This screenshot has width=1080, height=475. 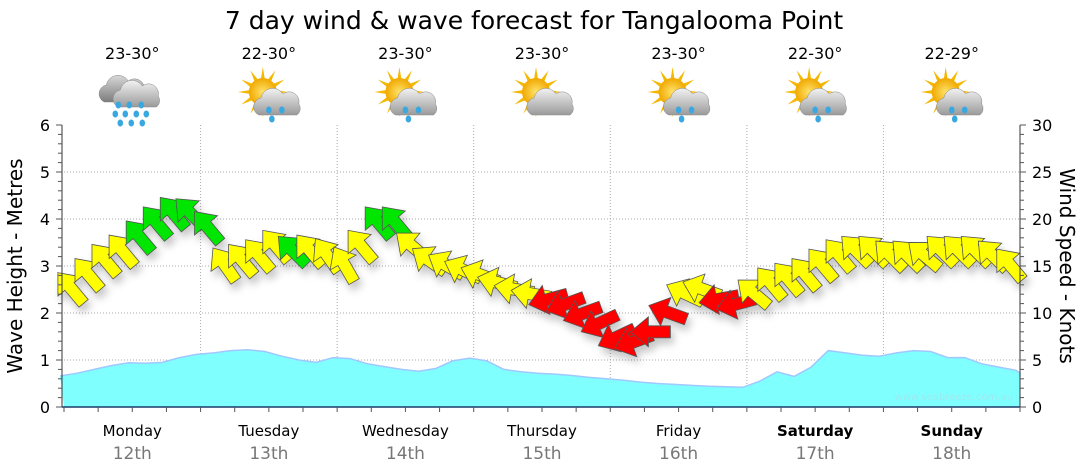 What do you see at coordinates (541, 454) in the screenshot?
I see `date-label: 15th` at bounding box center [541, 454].